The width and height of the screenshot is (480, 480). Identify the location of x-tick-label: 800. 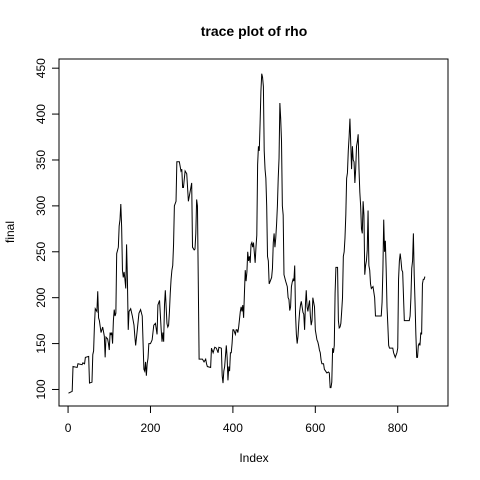
(398, 428).